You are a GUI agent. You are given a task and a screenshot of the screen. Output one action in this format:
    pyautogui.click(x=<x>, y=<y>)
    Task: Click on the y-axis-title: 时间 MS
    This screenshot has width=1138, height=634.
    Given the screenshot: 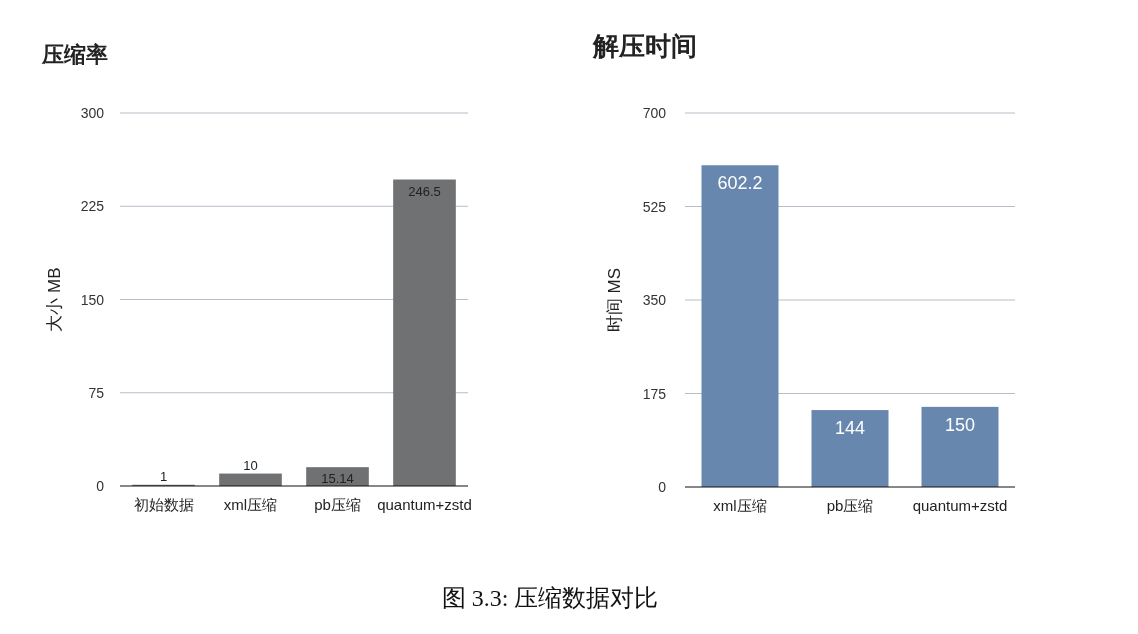 What is the action you would take?
    pyautogui.click(x=614, y=300)
    